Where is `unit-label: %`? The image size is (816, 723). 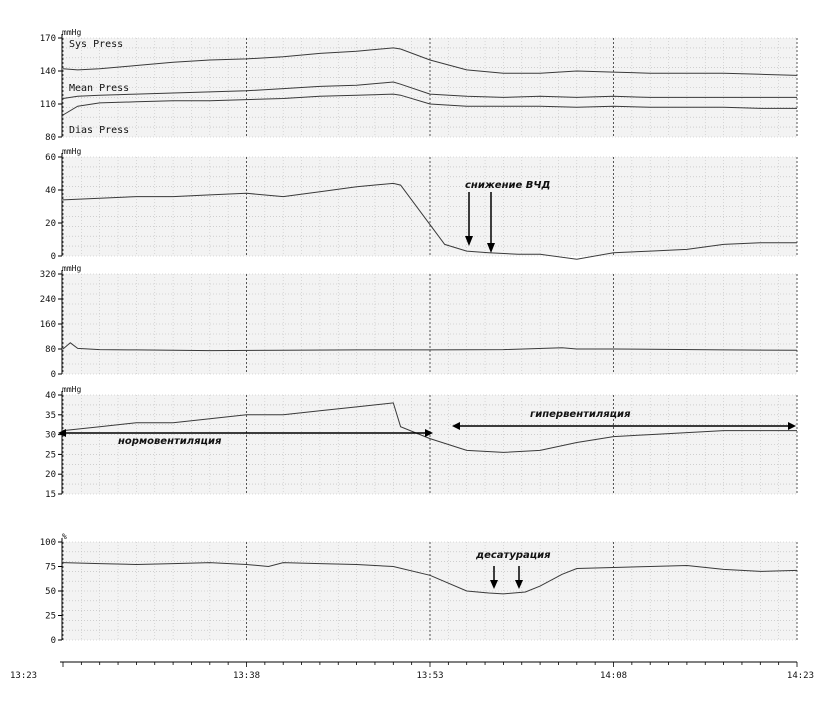 unit-label: % is located at coordinates (64, 536).